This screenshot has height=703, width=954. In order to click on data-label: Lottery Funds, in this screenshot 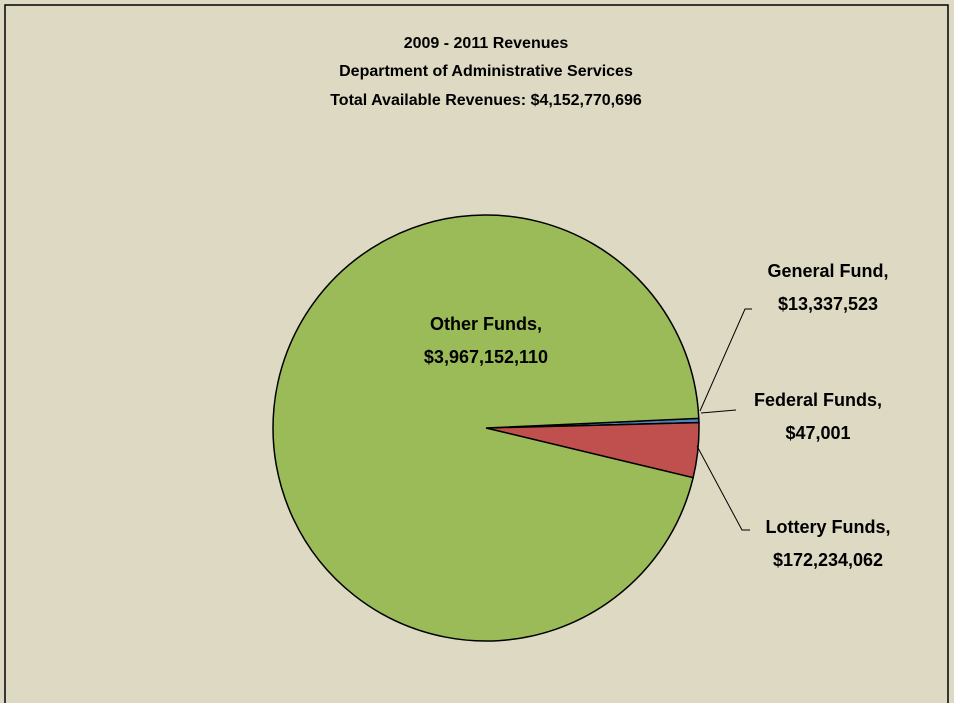, I will do `click(828, 527)`.